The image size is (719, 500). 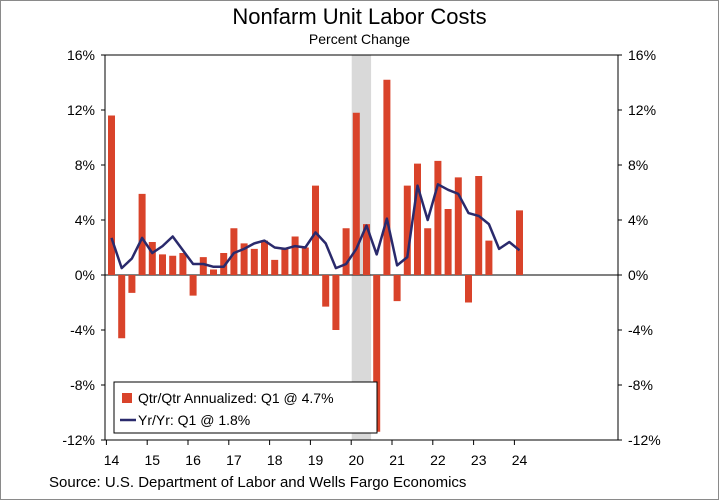 What do you see at coordinates (316, 460) in the screenshot?
I see `x-tick-label: 19` at bounding box center [316, 460].